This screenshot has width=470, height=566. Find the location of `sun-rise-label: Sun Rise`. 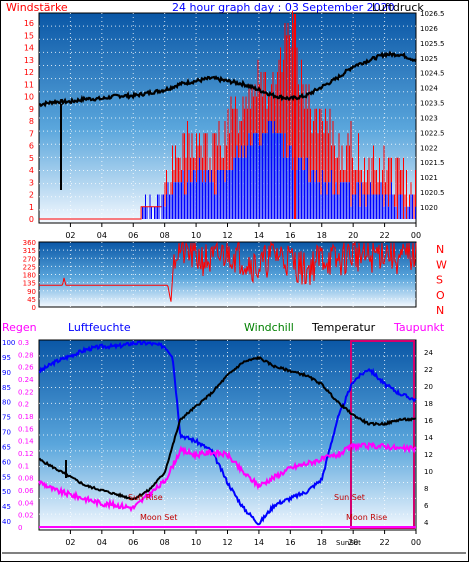

sun-rise-label: Sun Rise is located at coordinates (145, 497).